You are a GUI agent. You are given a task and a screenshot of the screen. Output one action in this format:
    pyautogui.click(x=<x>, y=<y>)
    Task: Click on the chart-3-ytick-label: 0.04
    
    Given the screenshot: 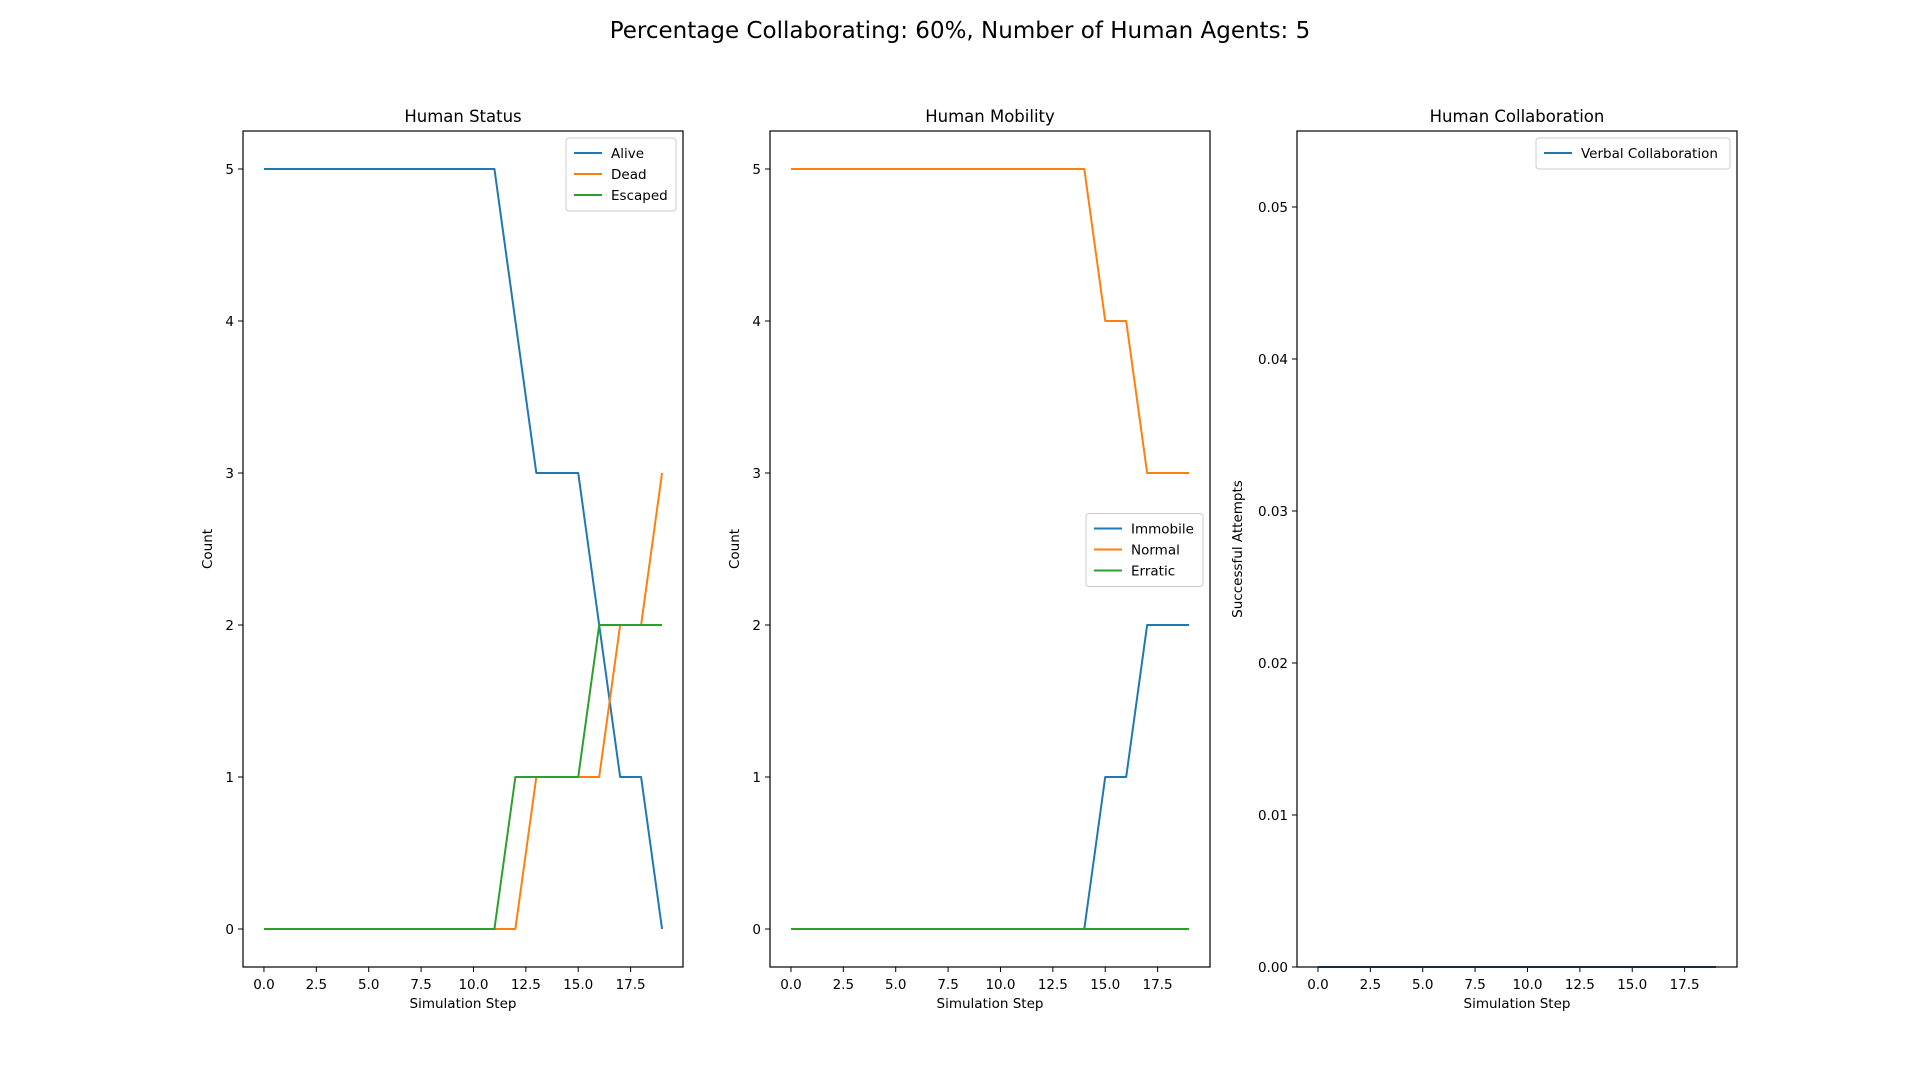 What is the action you would take?
    pyautogui.click(x=1273, y=360)
    